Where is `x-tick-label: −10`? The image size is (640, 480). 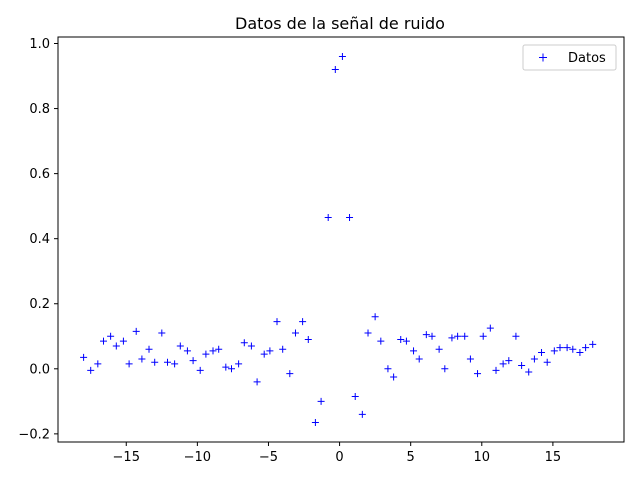
x-tick-label: −10 is located at coordinates (197, 457).